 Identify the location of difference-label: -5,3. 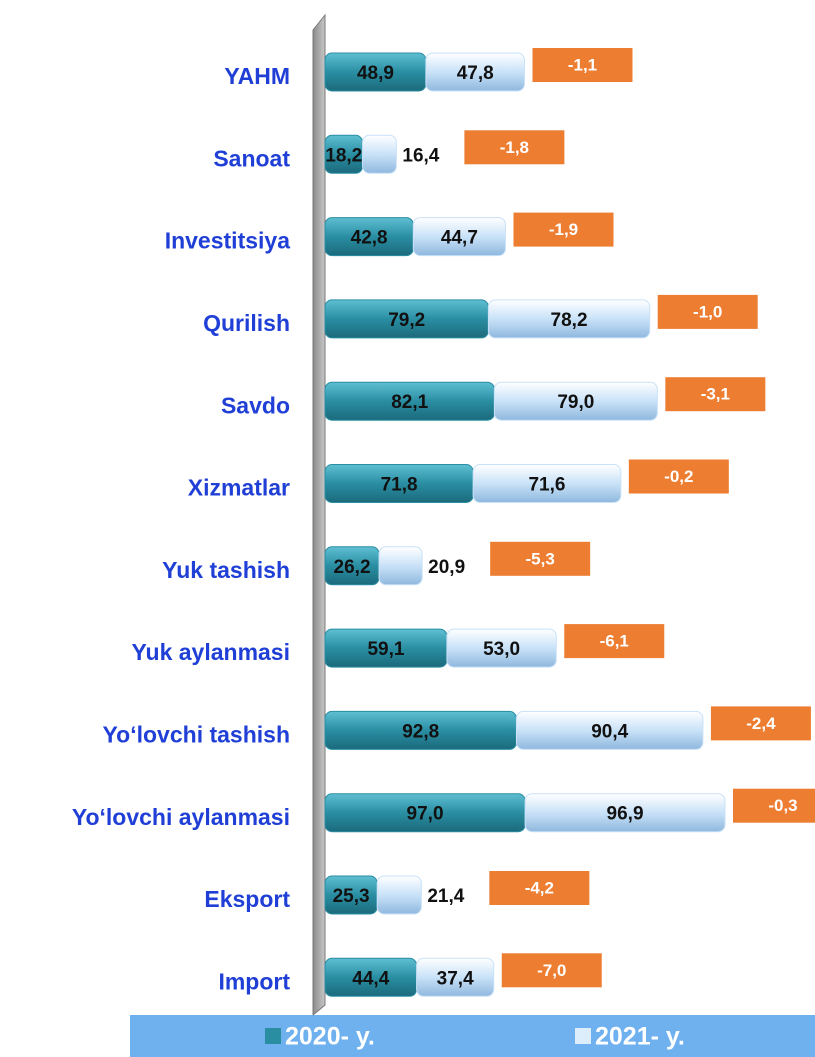
(540, 558).